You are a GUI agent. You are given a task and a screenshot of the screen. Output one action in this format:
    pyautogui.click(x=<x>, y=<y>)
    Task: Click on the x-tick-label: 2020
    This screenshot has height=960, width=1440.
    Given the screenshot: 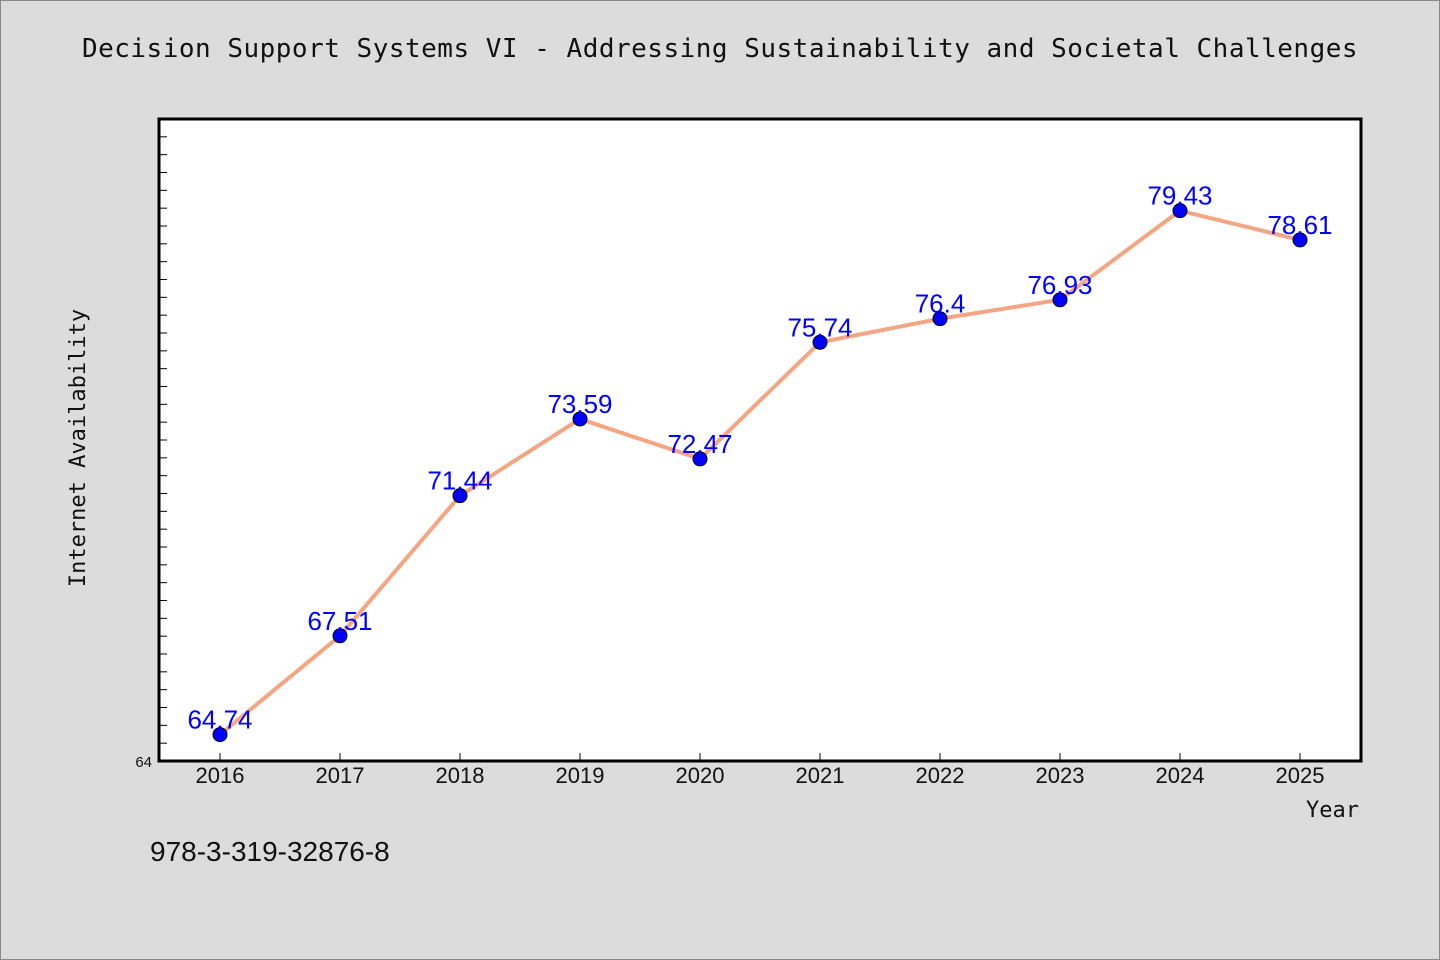 What is the action you would take?
    pyautogui.click(x=700, y=775)
    